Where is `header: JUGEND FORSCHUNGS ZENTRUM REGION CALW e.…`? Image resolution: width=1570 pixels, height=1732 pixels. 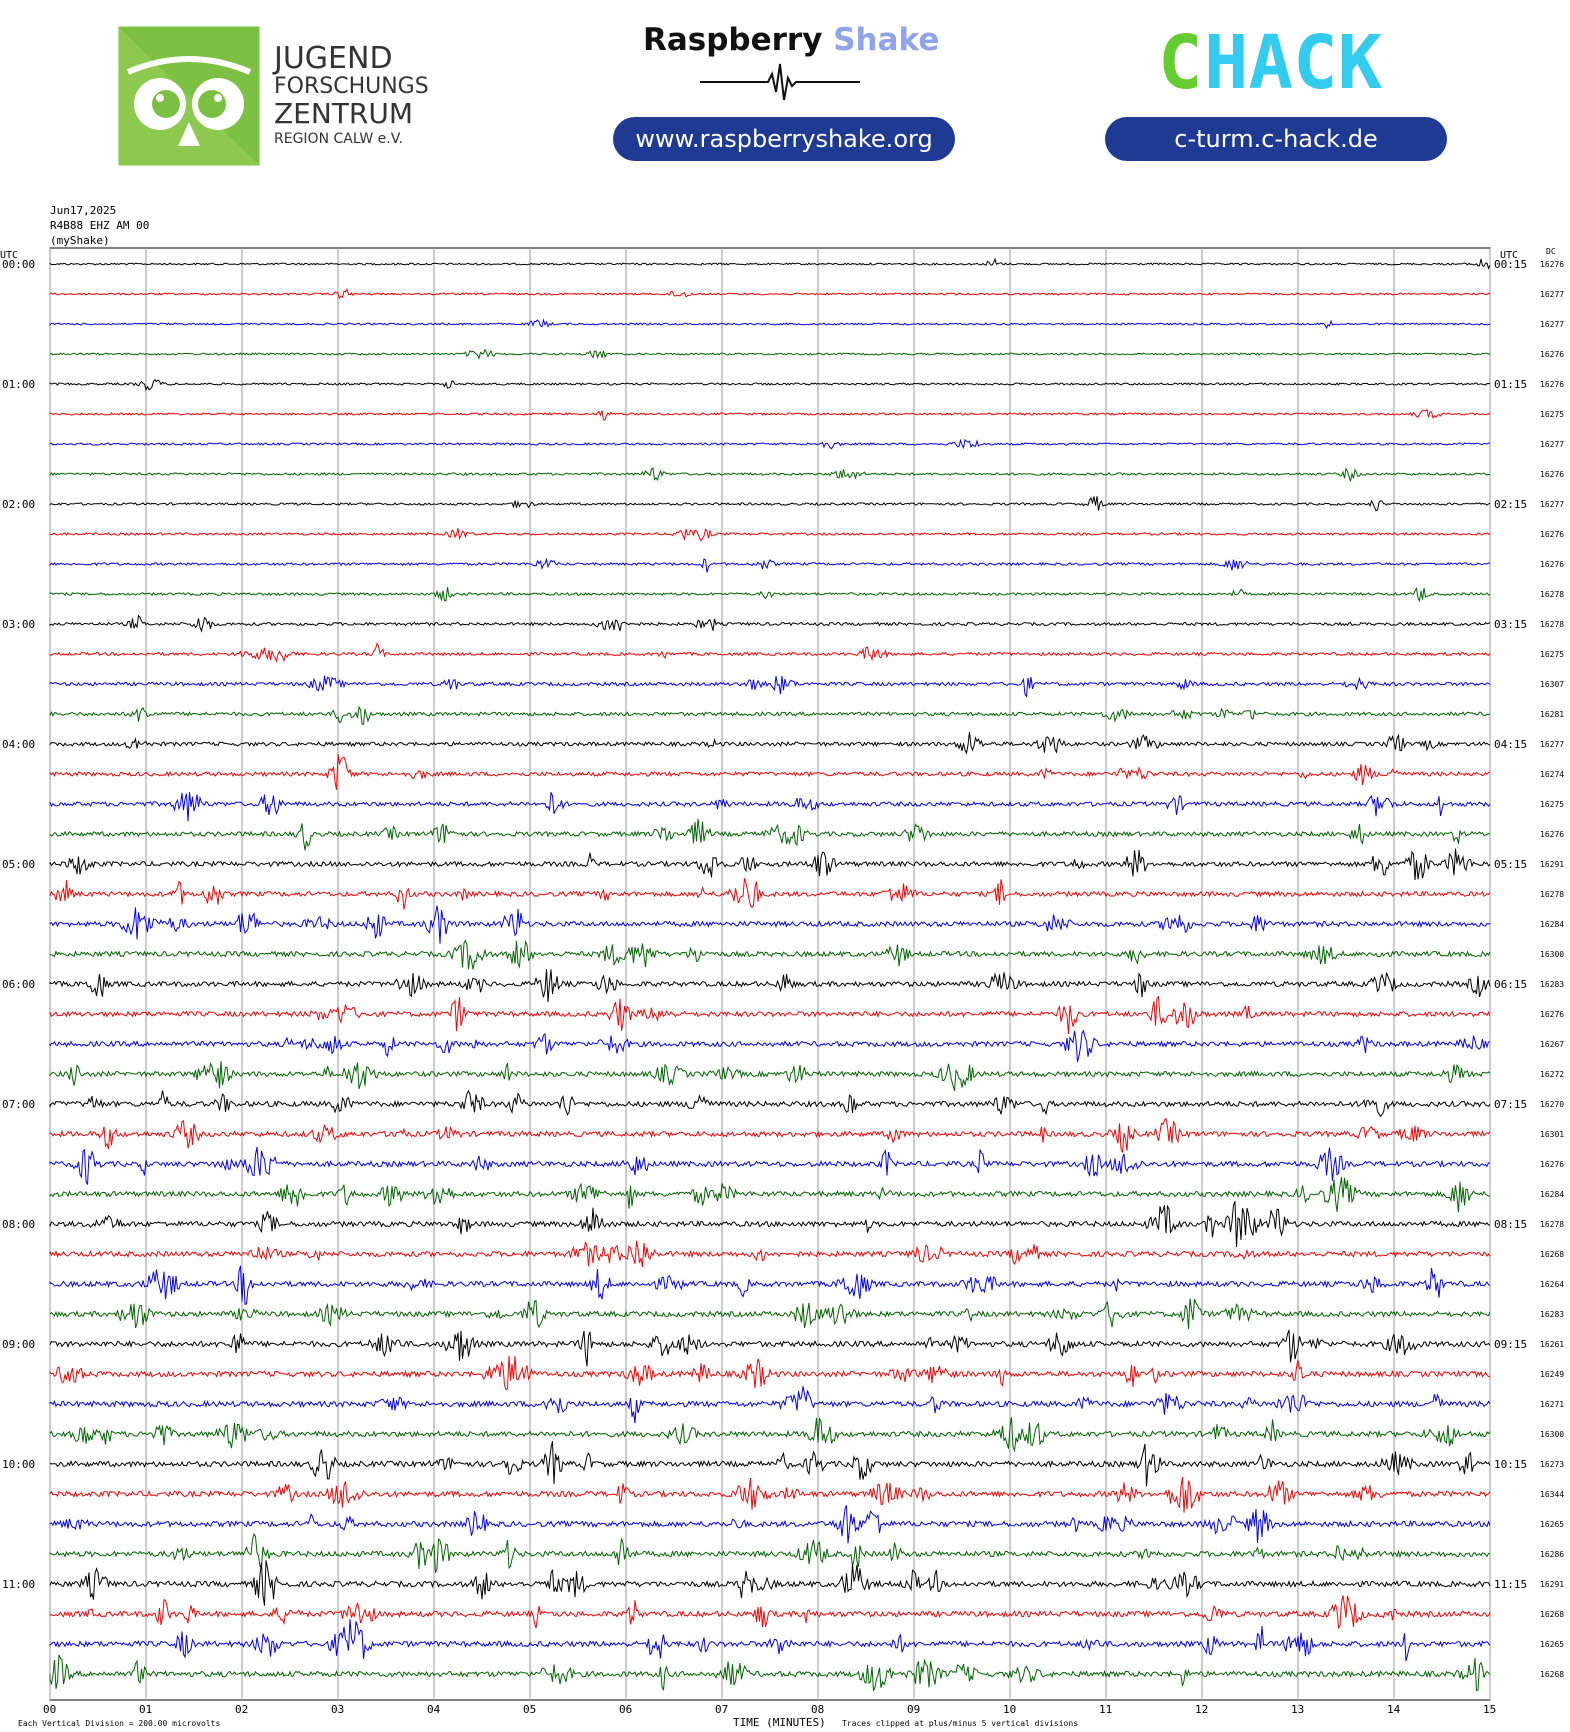
header: JUGEND FORSCHUNGS ZENTRUM REGION CALW e.… is located at coordinates (785, 90).